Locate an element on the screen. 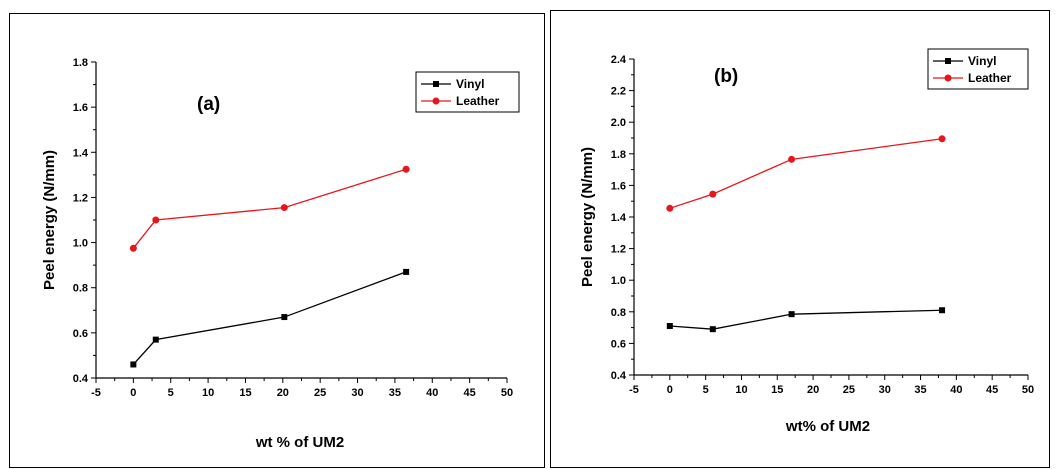  panel-label: (a) is located at coordinates (208, 104).